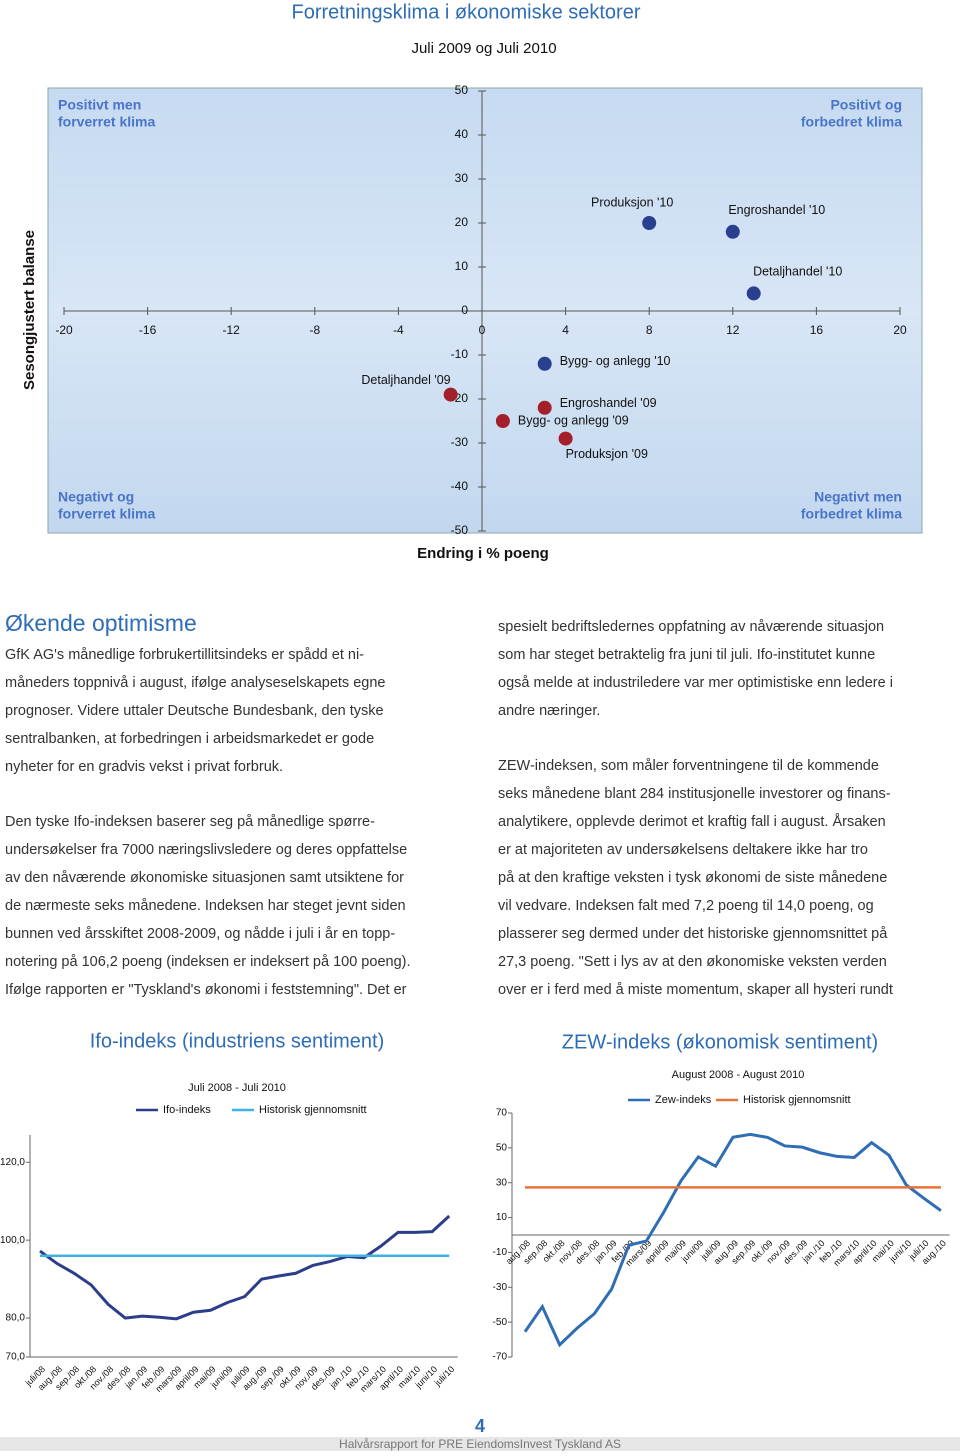  I want to click on quadrant-label: Negativt men, so click(858, 497).